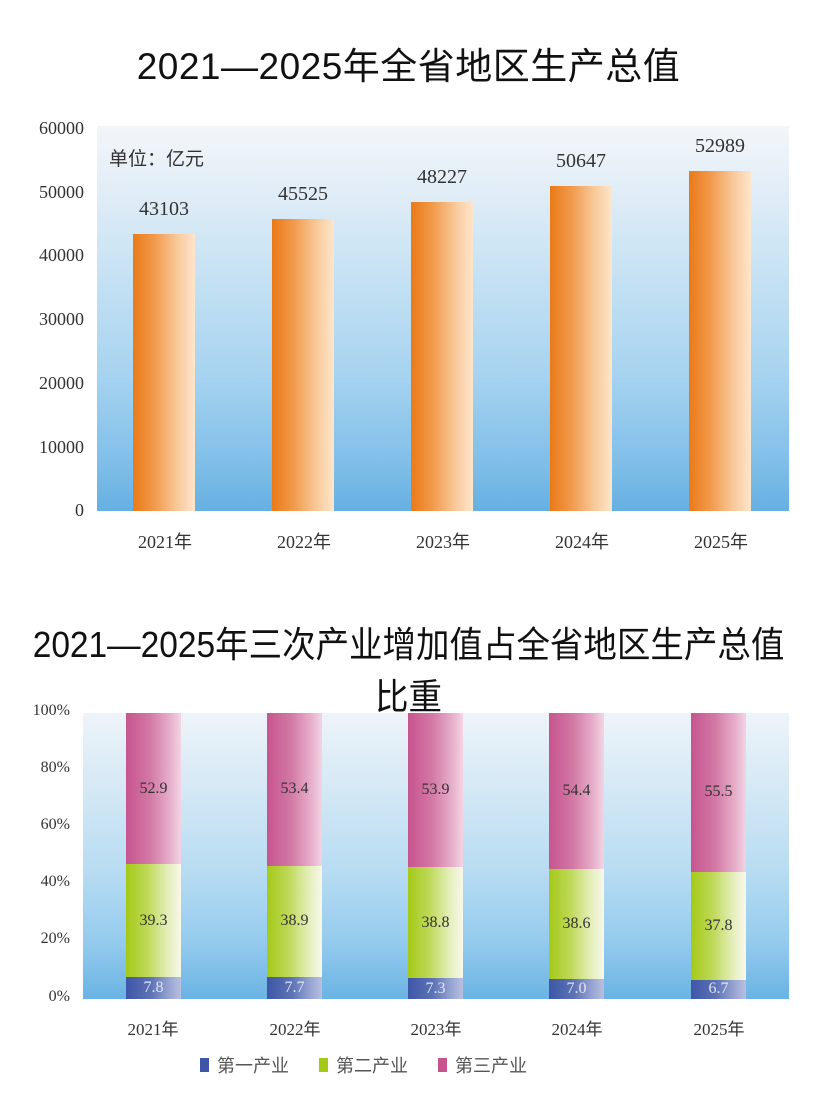 The height and width of the screenshot is (1103, 817). What do you see at coordinates (61, 447) in the screenshot?
I see `y-tick: 10000` at bounding box center [61, 447].